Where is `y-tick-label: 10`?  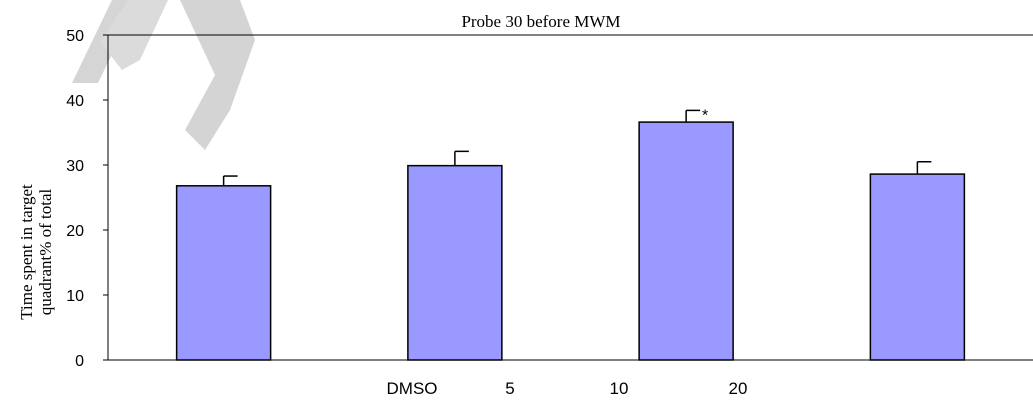
y-tick-label: 10 is located at coordinates (75, 296).